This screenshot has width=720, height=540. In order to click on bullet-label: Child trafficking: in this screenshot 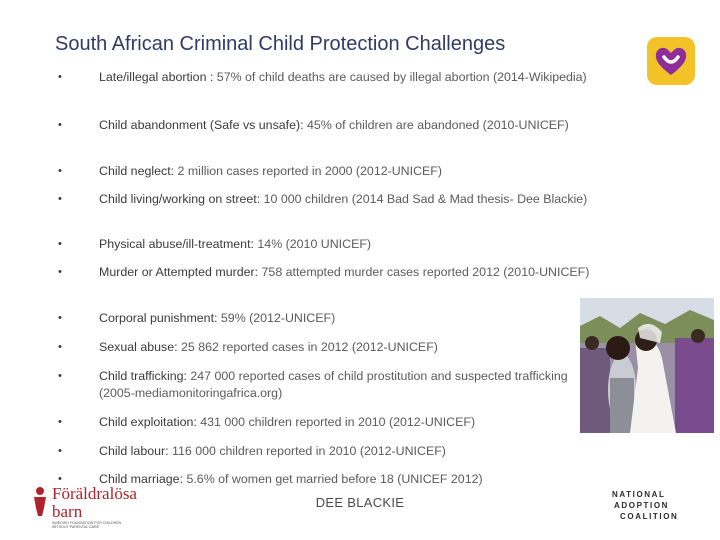, I will do `click(145, 376)`.